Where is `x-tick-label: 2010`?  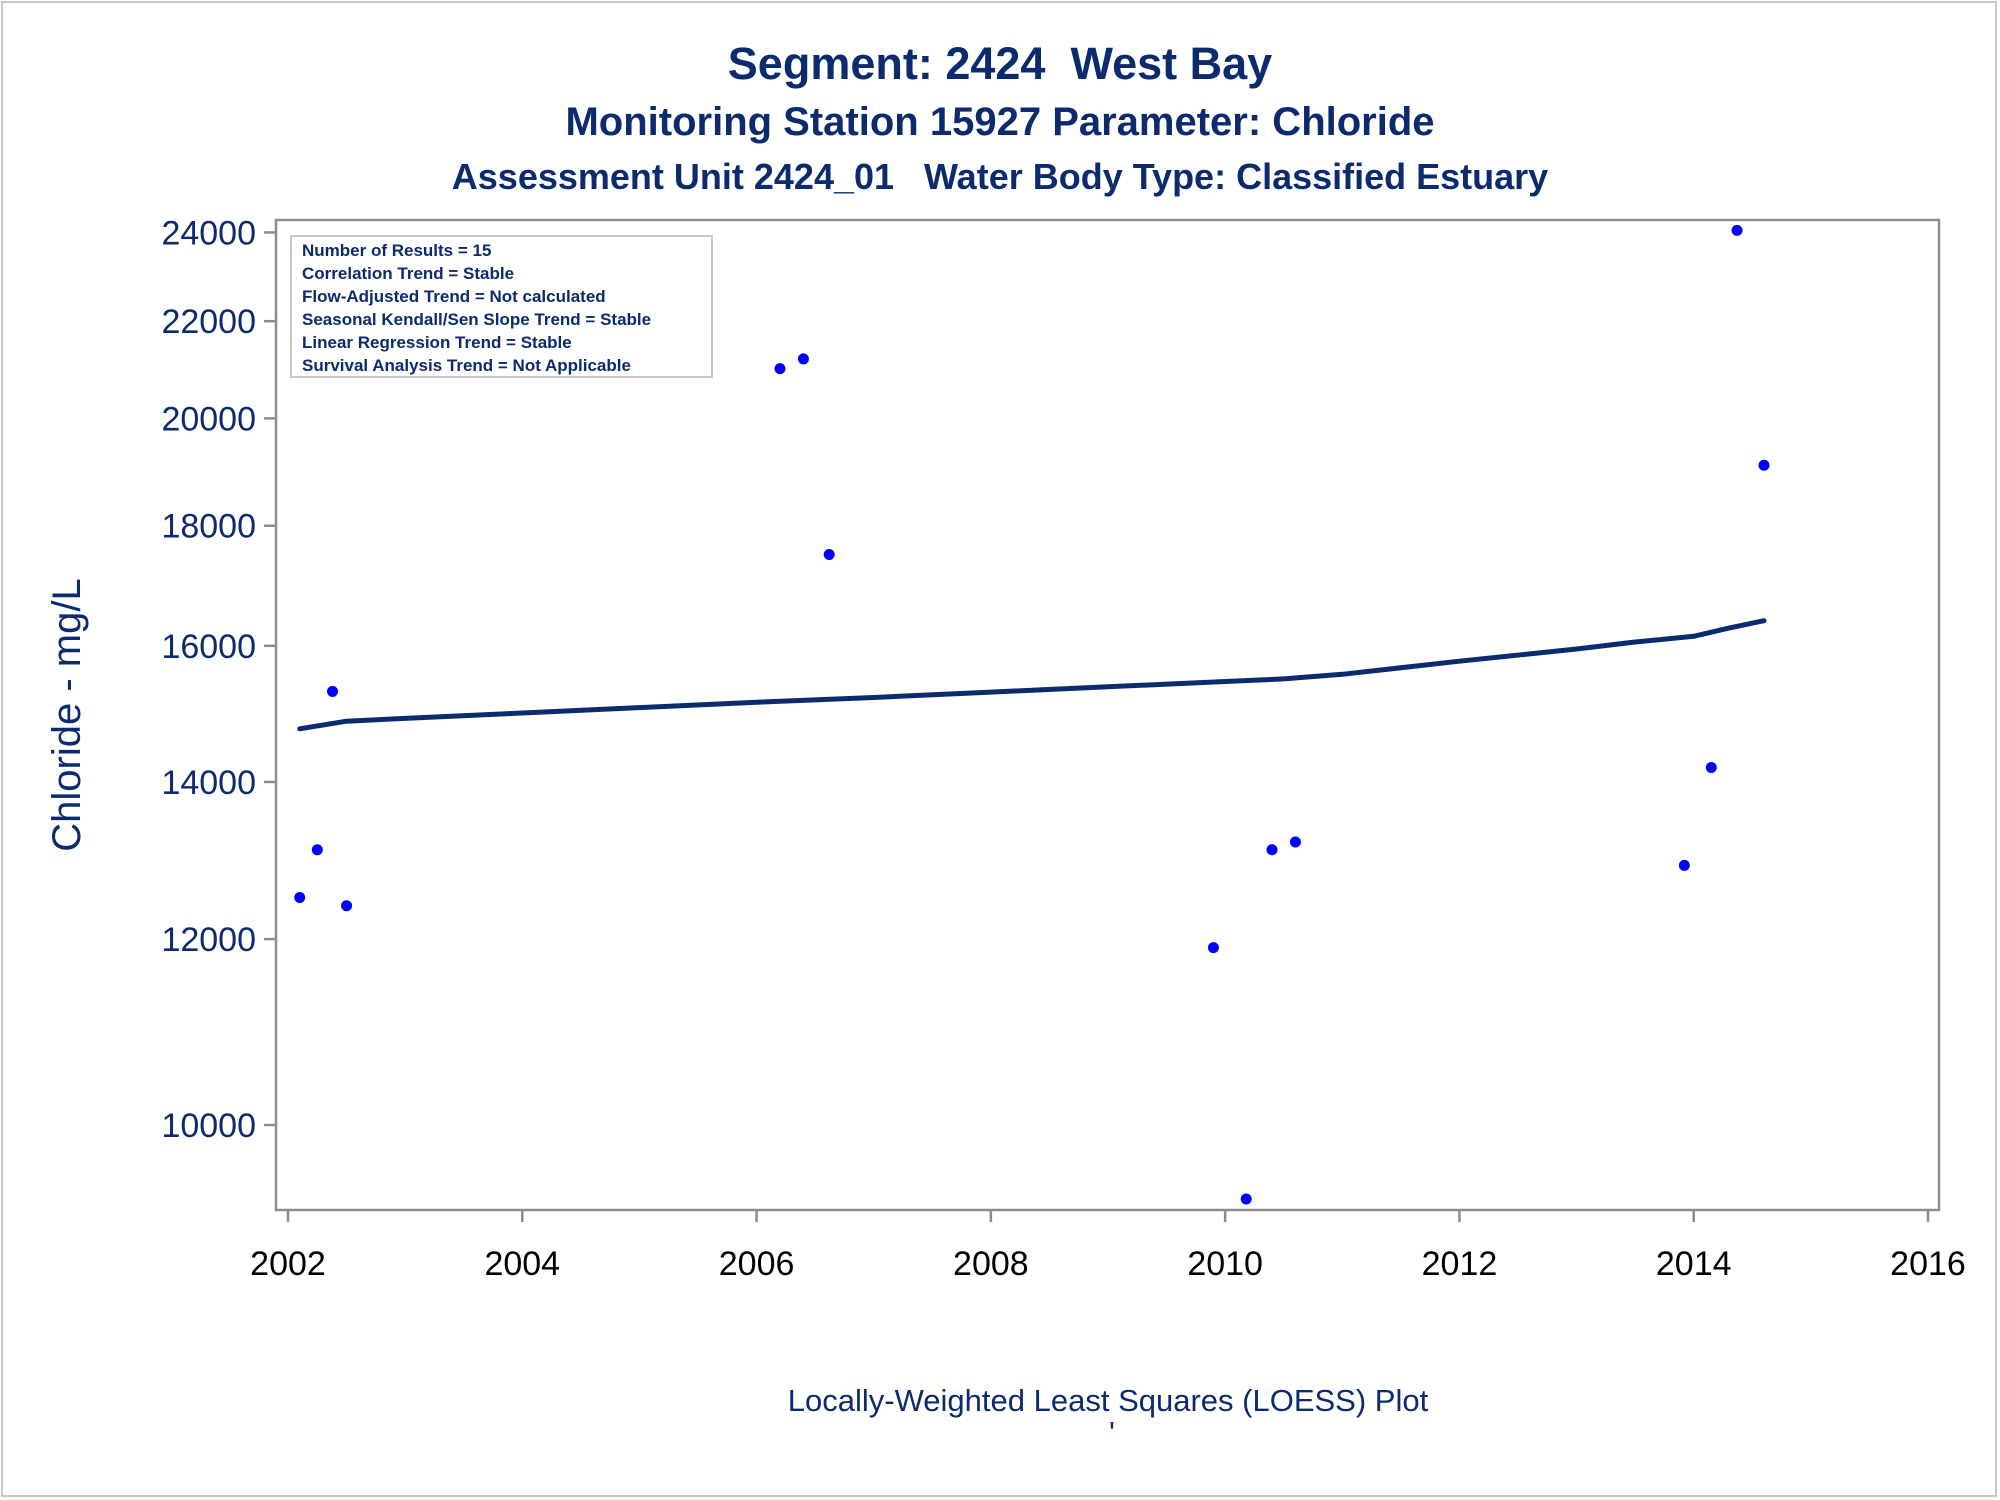 x-tick-label: 2010 is located at coordinates (1225, 1264).